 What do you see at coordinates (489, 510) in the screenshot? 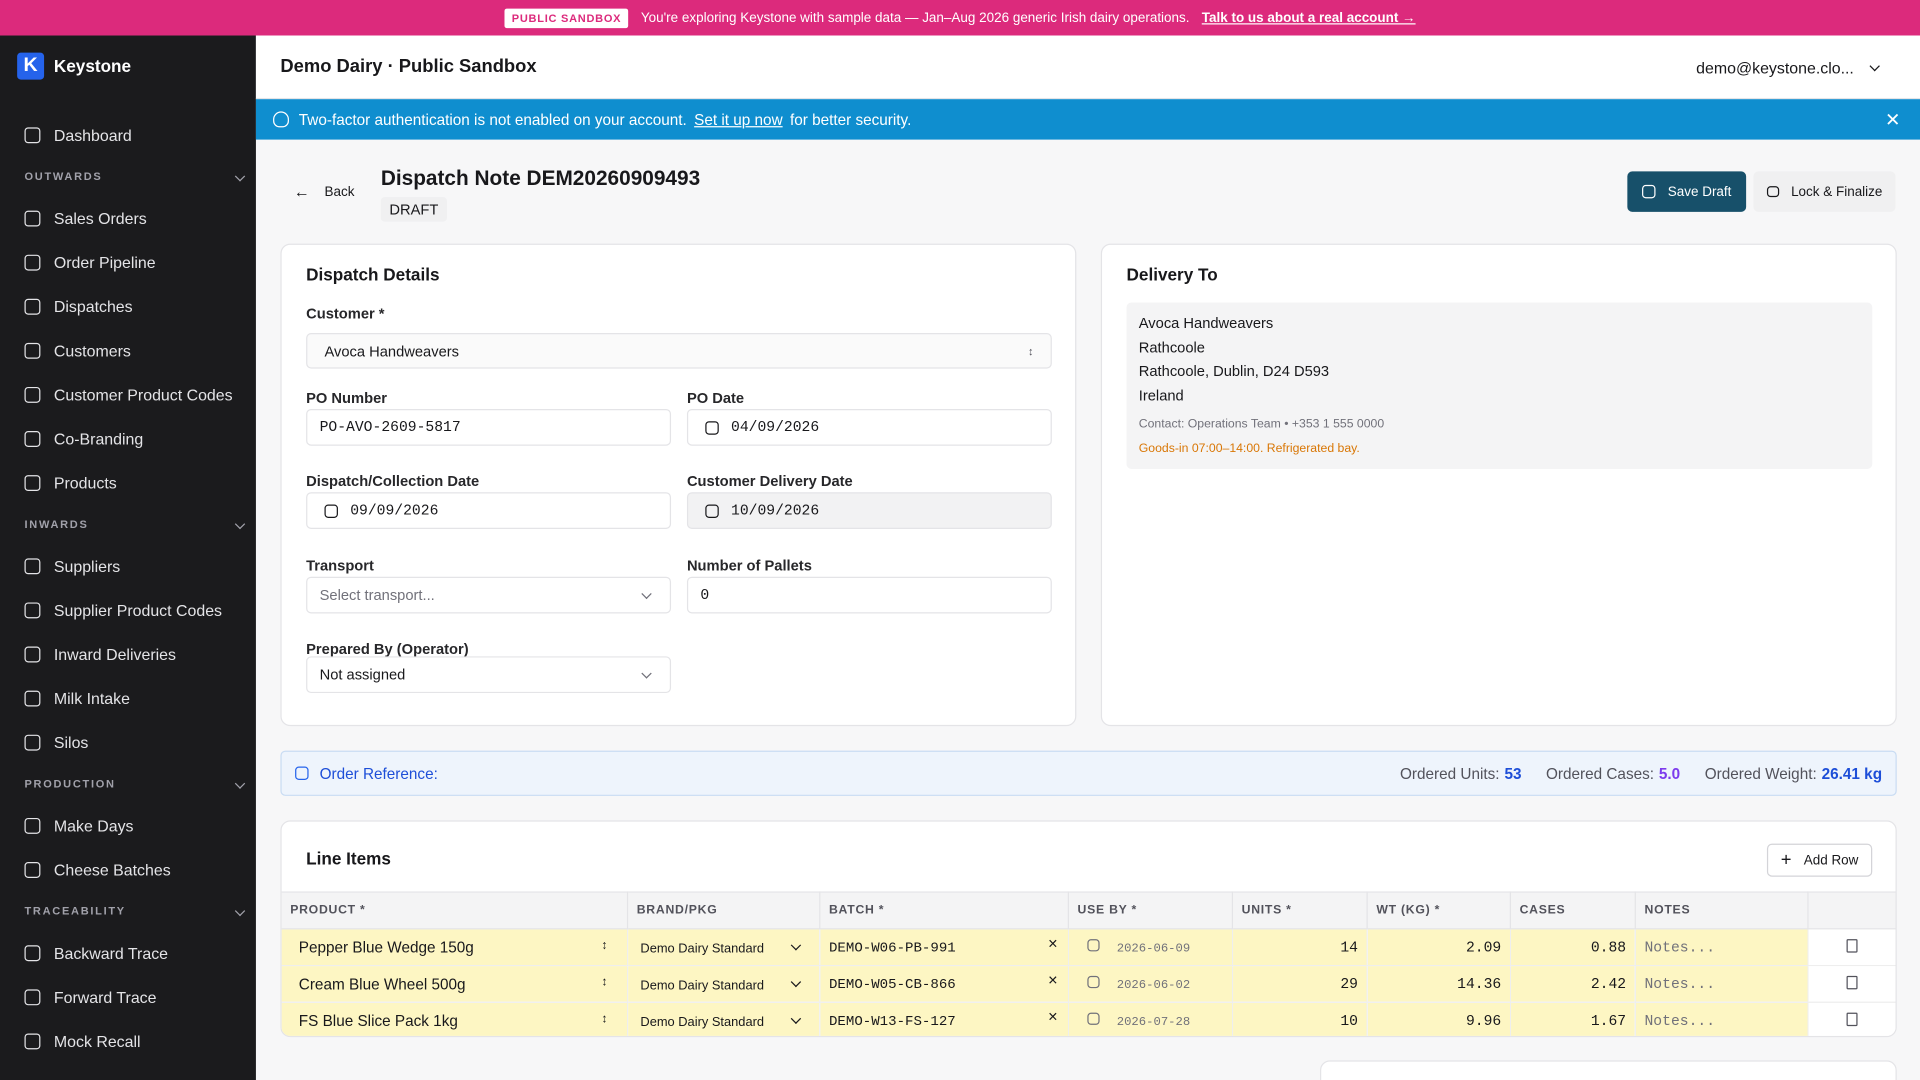
I see `input: 09/09/2026` at bounding box center [489, 510].